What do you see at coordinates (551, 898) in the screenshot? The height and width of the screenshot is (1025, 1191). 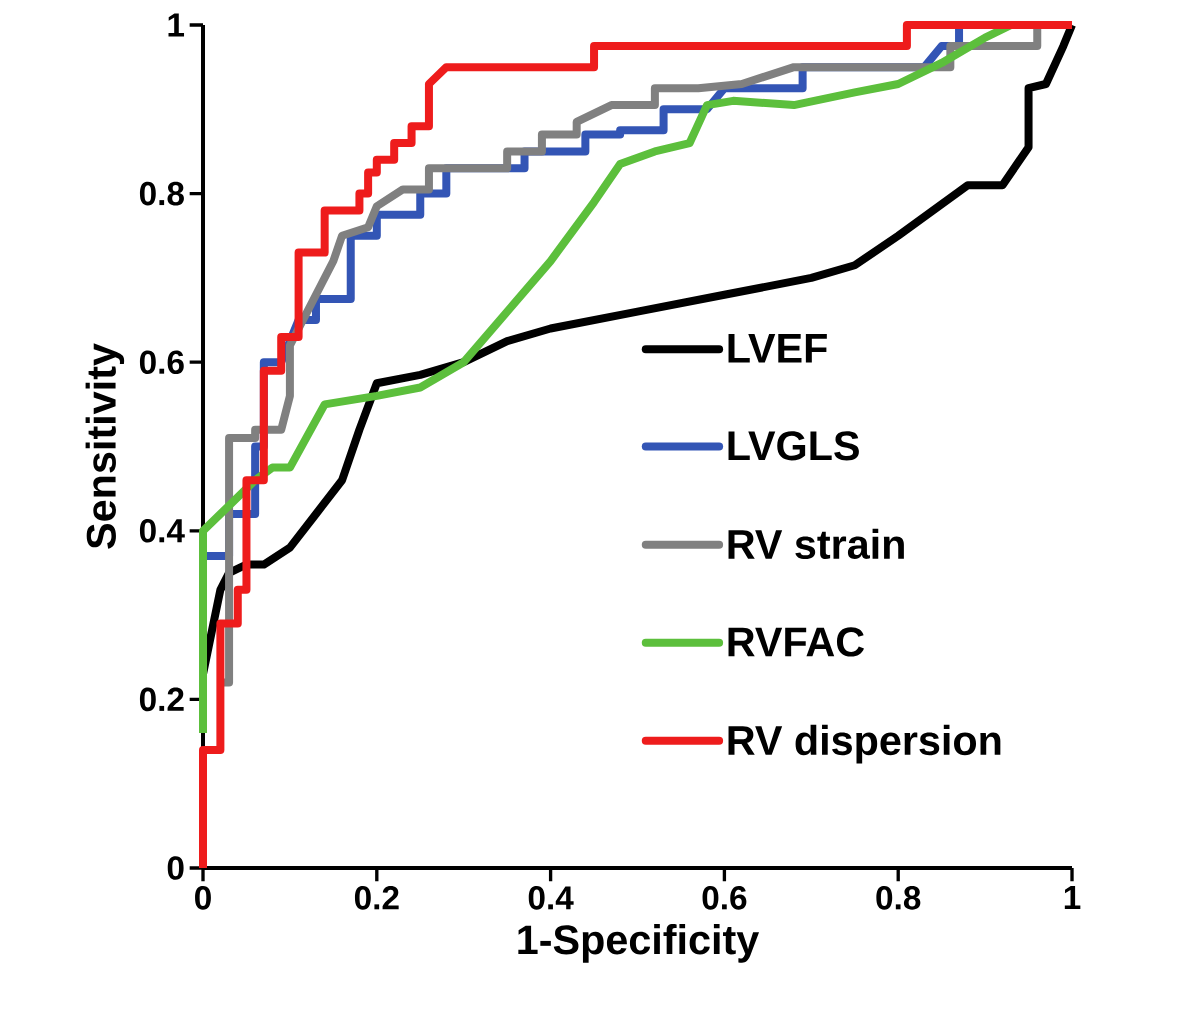 I see `x-tick-label: 0.4` at bounding box center [551, 898].